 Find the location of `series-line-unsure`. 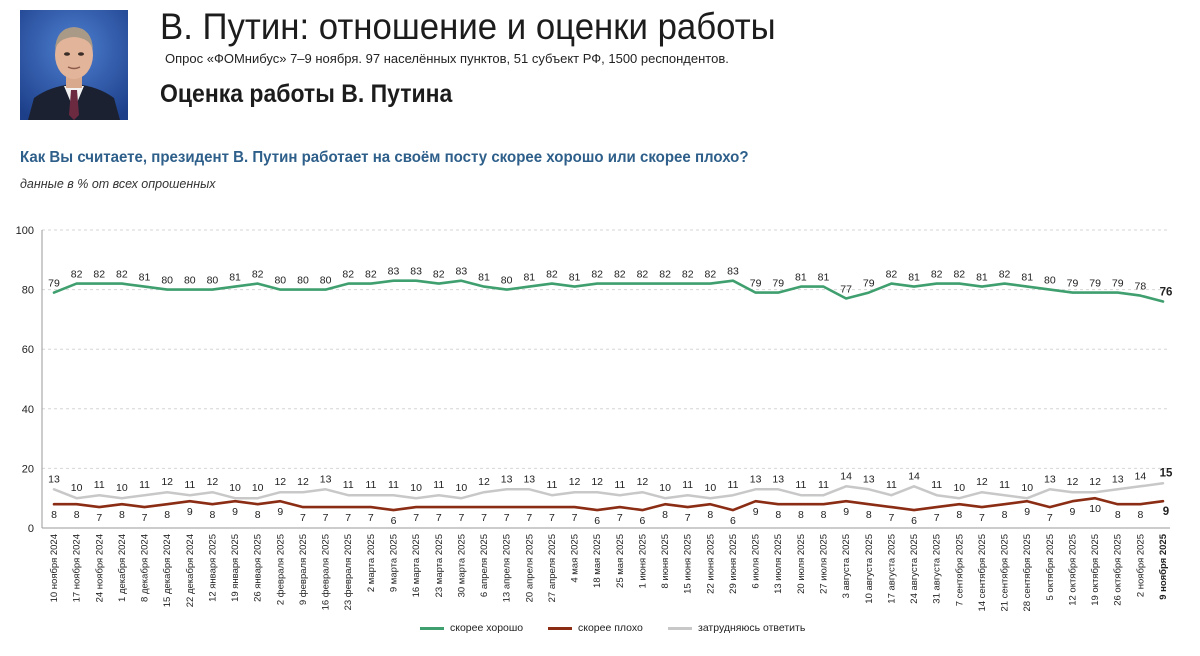

series-line-unsure is located at coordinates (608, 491).